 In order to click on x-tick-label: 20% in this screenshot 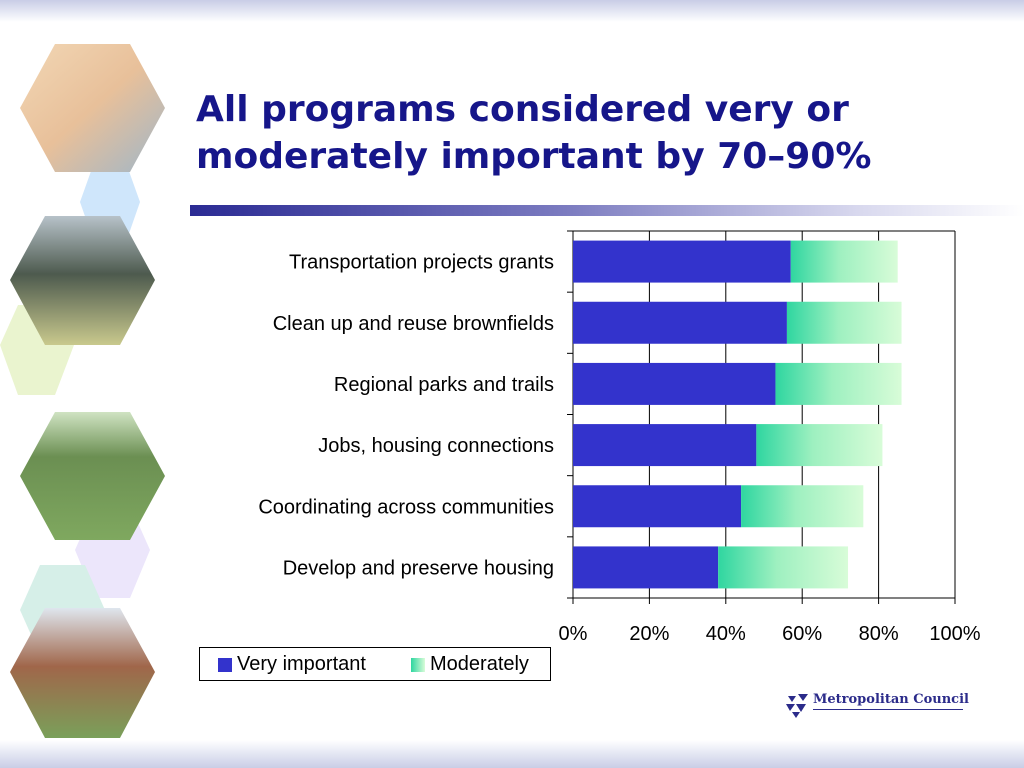, I will do `click(649, 634)`.